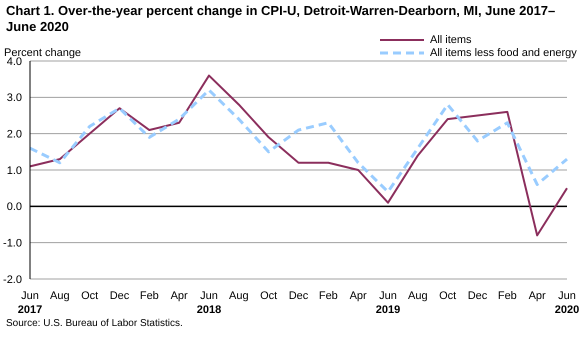  I want to click on x-tick-label: Jun 2017, so click(30, 303).